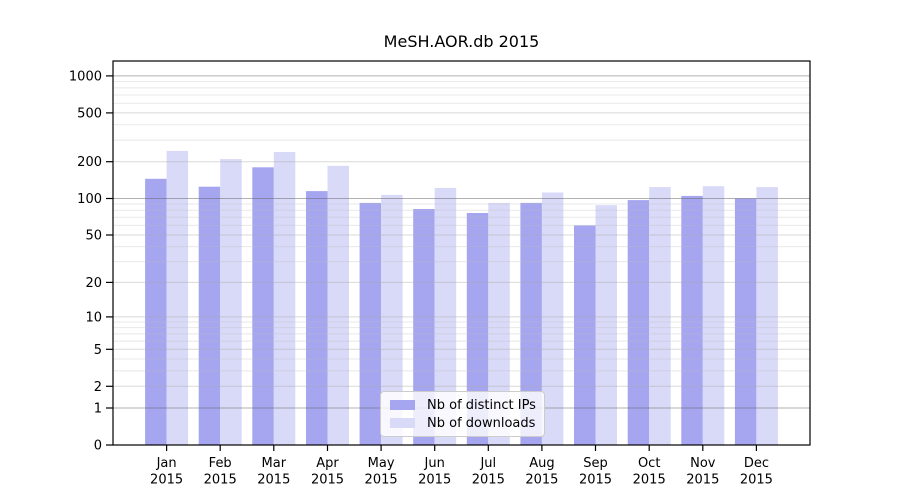  Describe the element at coordinates (692, 320) in the screenshot. I see `bar-distinct-ips-nov` at that location.